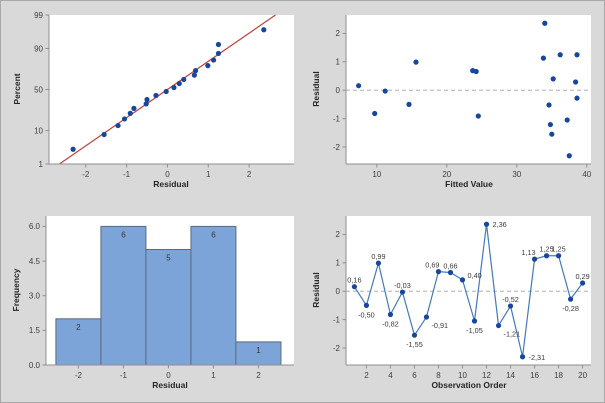 The image size is (605, 403). Describe the element at coordinates (35, 365) in the screenshot. I see `y-tick-label: 0.0` at that location.